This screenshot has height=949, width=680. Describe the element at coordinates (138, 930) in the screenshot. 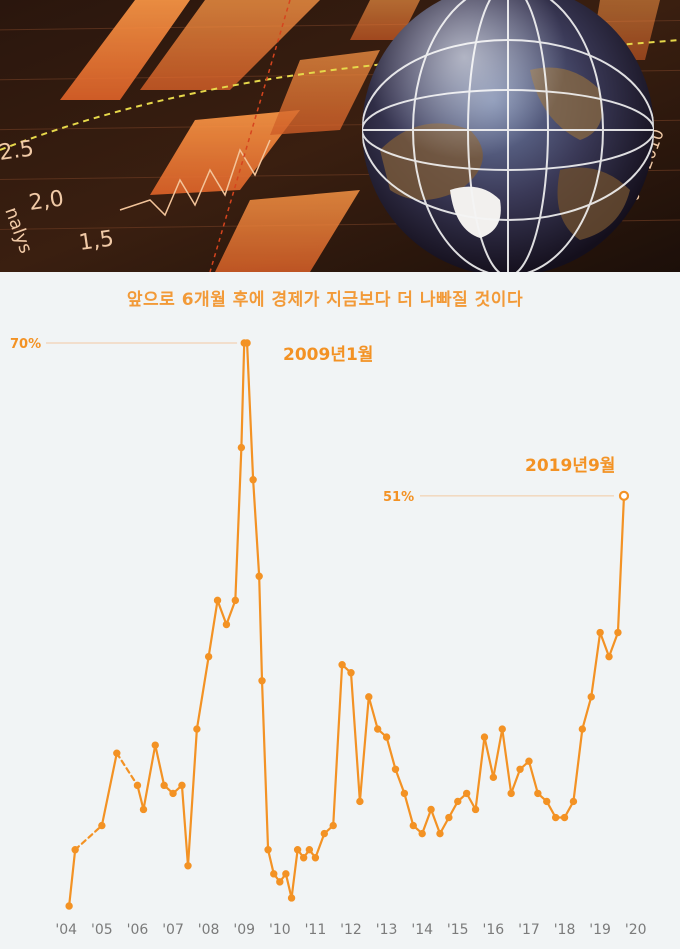

I see `x-tick-label: '06` at that location.